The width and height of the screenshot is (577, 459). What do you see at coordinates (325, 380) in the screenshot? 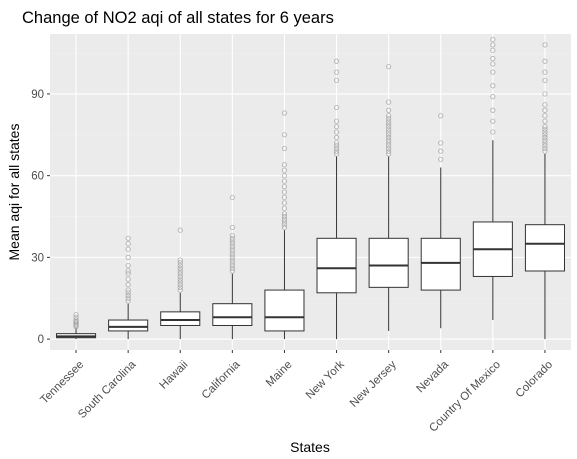
I see `x-tick-label: New York` at bounding box center [325, 380].